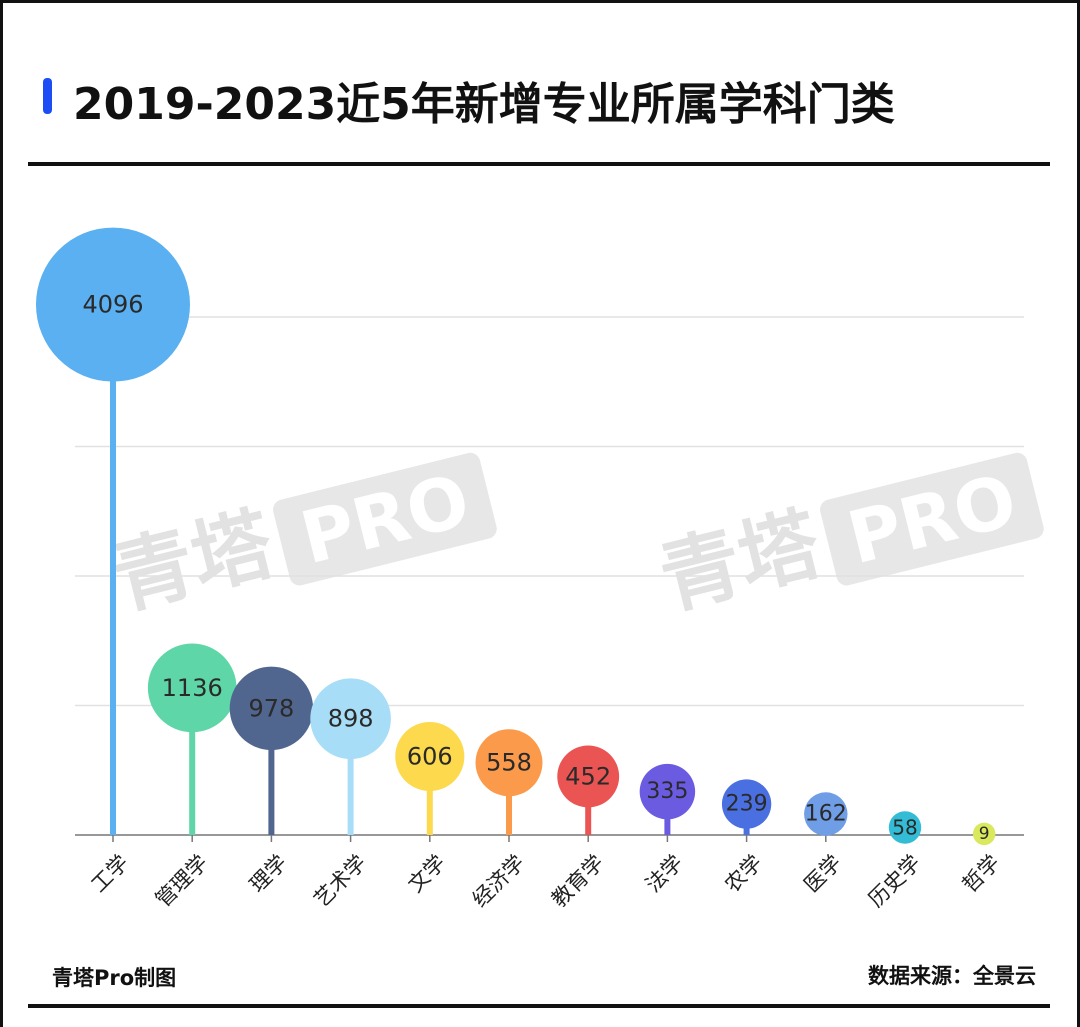 The width and height of the screenshot is (1080, 1027). What do you see at coordinates (426, 873) in the screenshot?
I see `x-tick-label: 文学` at bounding box center [426, 873].